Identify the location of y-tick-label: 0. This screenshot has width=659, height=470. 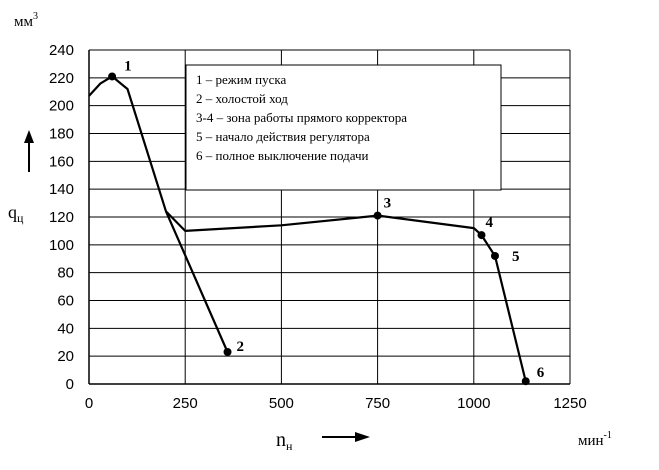
(70, 384).